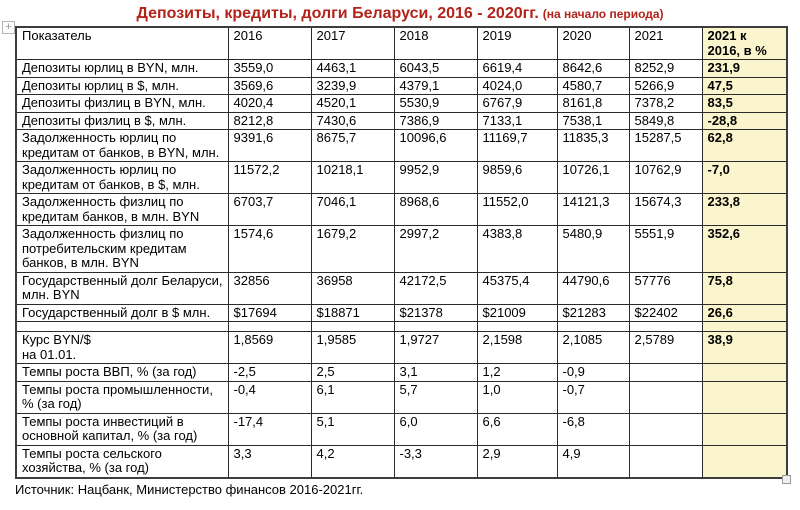 The height and width of the screenshot is (510, 800). What do you see at coordinates (517, 429) in the screenshot?
I see `value-cell: 6,6` at bounding box center [517, 429].